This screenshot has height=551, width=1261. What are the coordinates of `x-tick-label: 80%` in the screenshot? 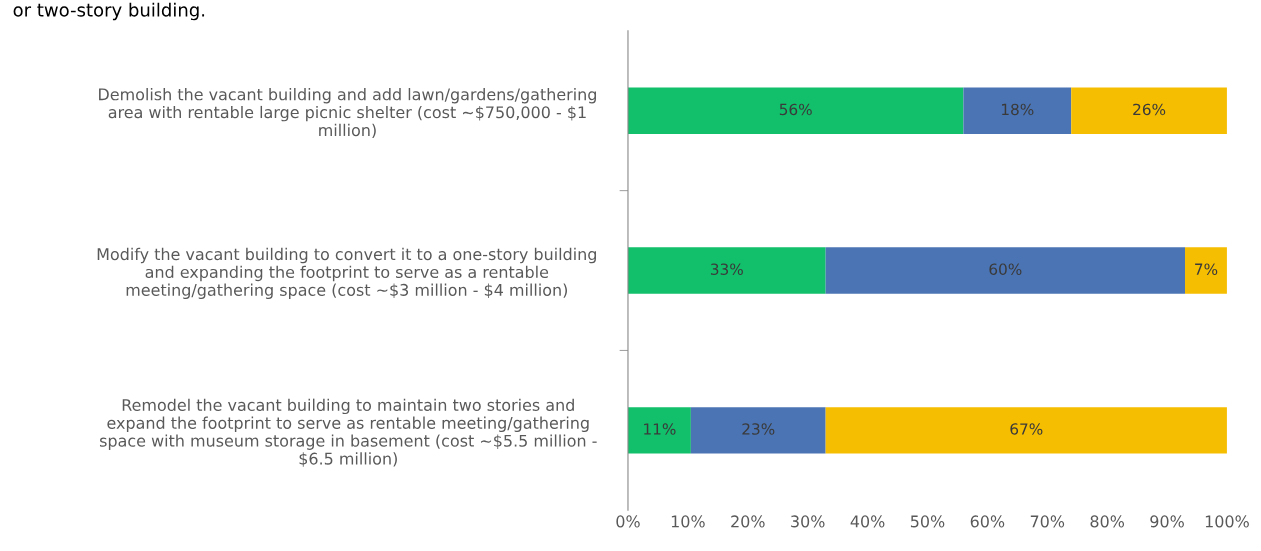 It's located at (1107, 521).